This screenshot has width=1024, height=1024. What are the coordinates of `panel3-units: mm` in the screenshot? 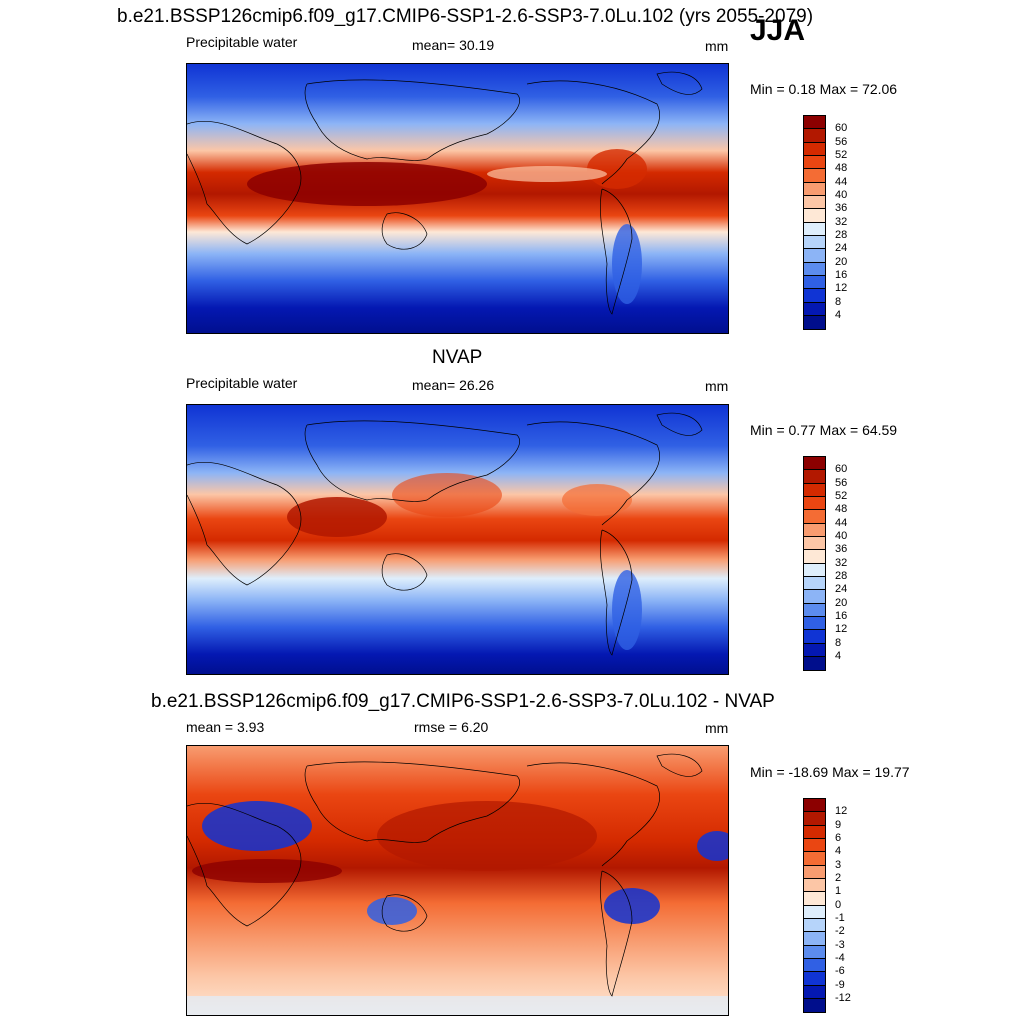 It's located at (717, 728).